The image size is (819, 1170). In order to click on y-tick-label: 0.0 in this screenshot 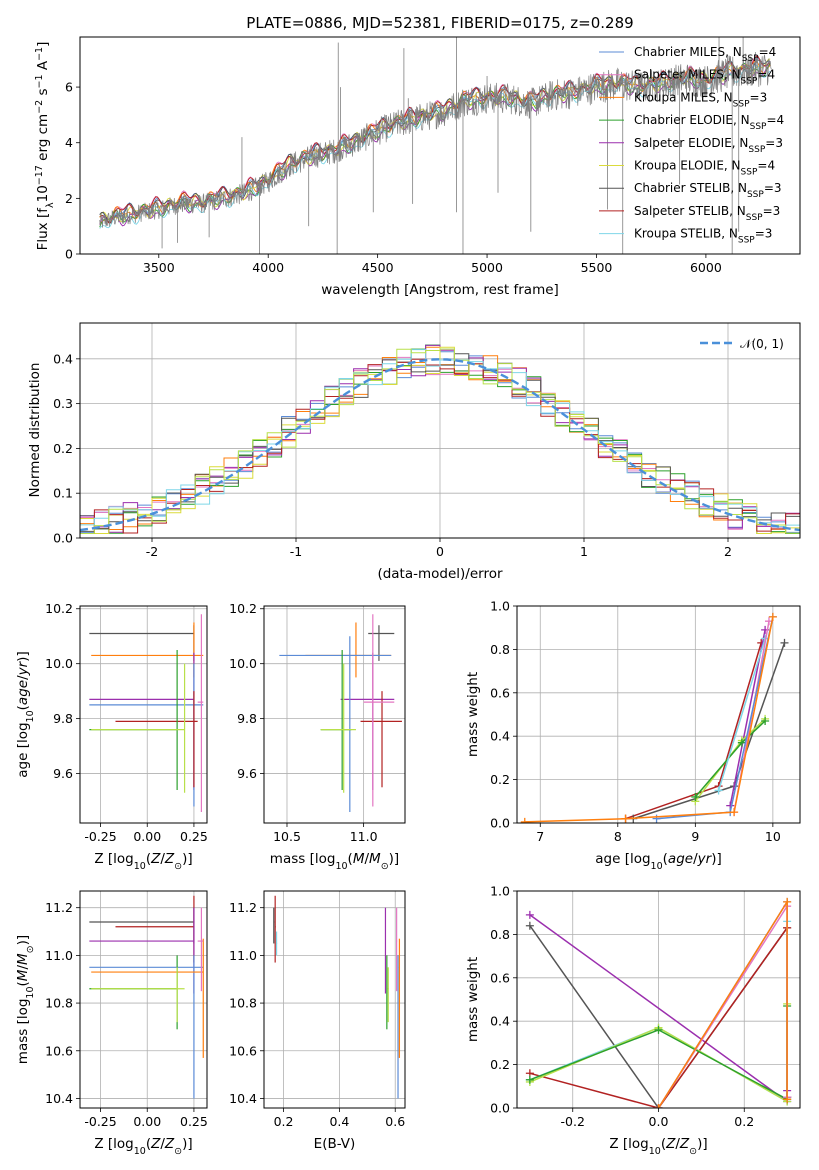, I will do `click(63, 538)`.